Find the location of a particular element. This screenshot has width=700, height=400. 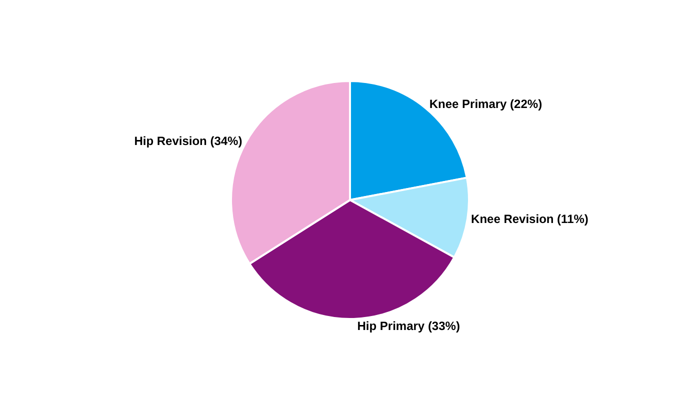

slice-label: Hip Revision (34%) is located at coordinates (188, 141).